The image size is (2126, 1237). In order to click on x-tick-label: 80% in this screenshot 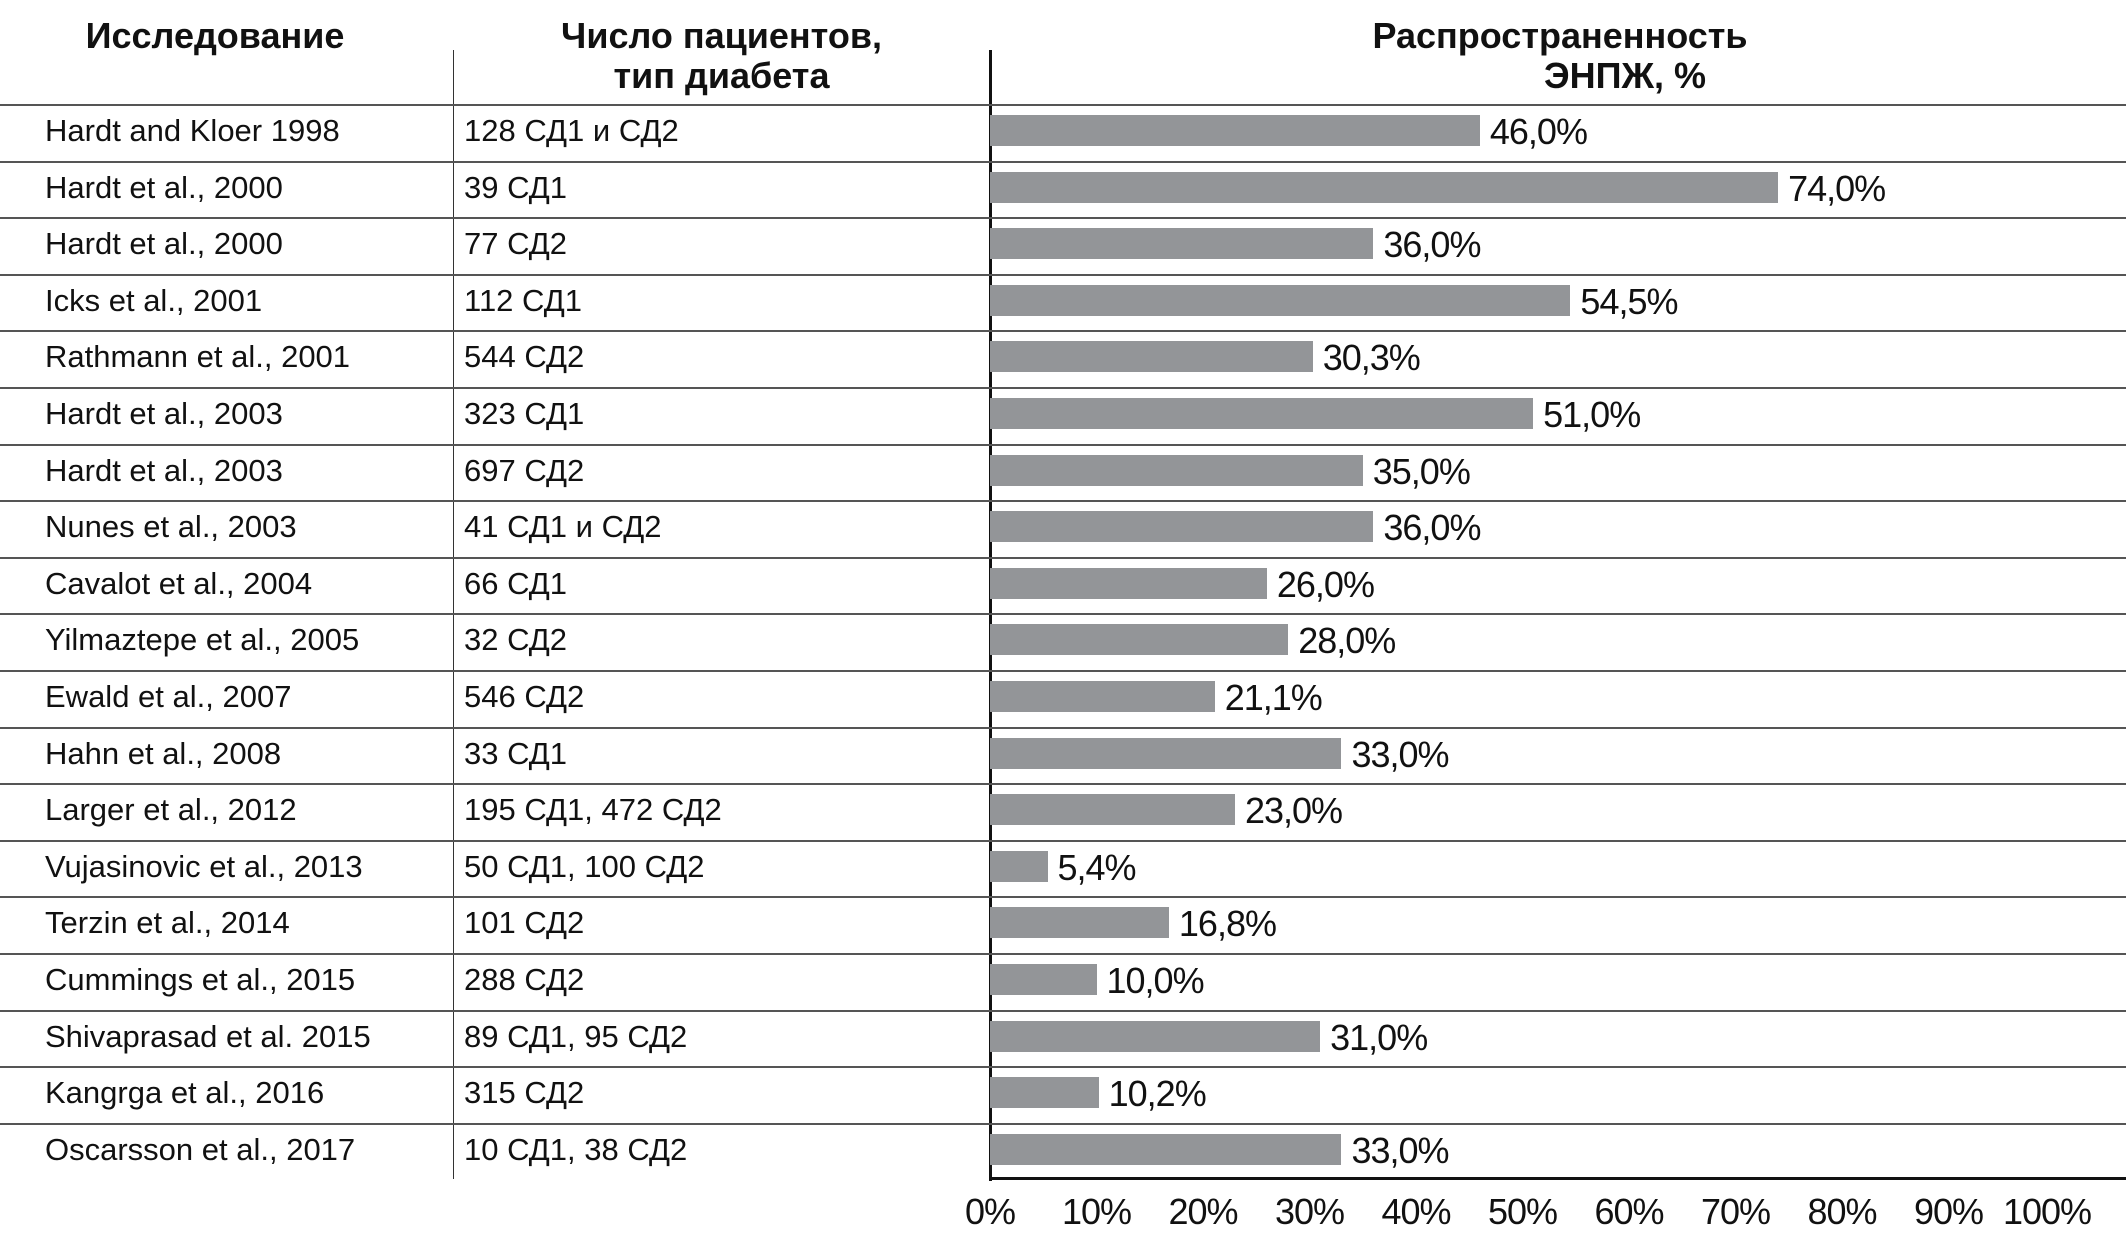, I will do `click(1842, 1211)`.